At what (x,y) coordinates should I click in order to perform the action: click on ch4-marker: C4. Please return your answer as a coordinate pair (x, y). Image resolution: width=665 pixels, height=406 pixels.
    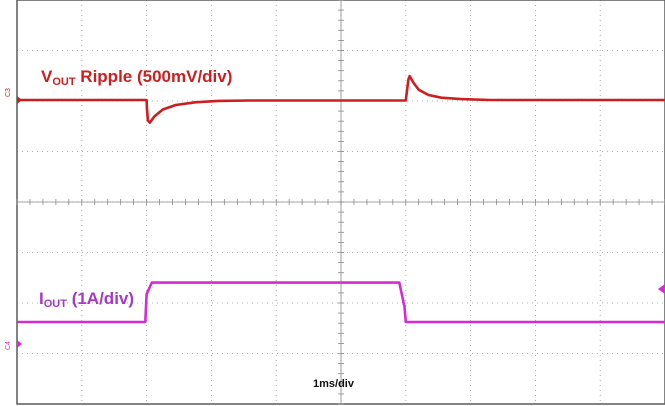
    Looking at the image, I should click on (13, 345).